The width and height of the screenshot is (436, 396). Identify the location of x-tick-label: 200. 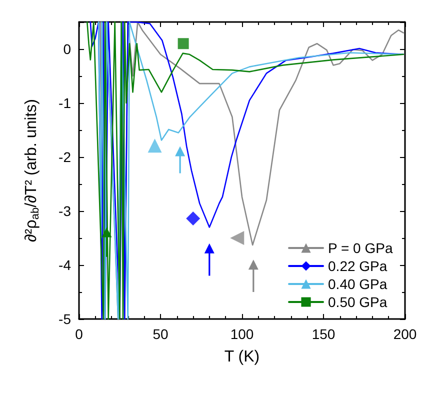
(405, 334).